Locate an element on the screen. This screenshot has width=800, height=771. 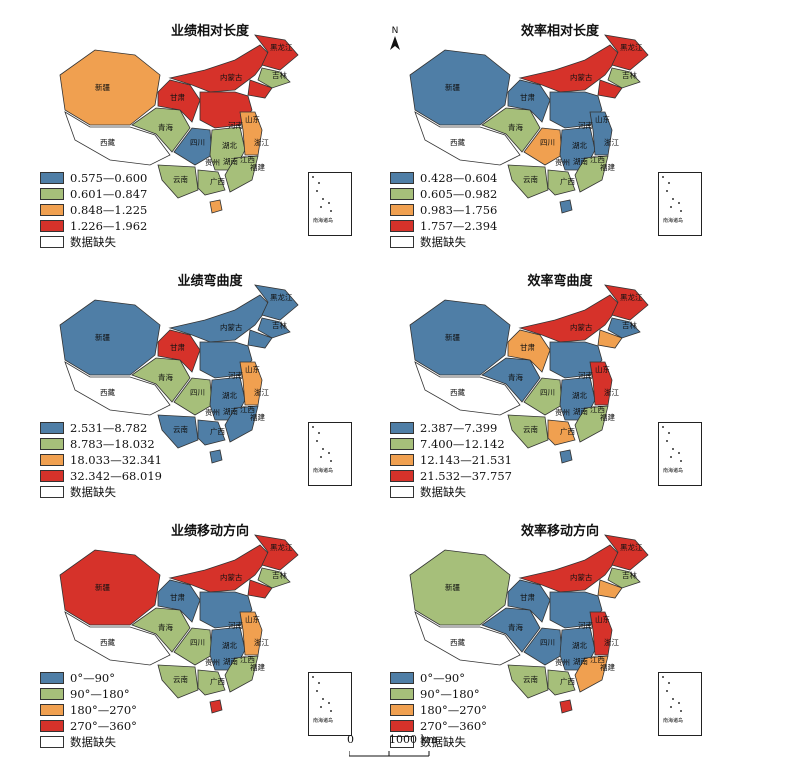
legend-label: 0°—90° is located at coordinates (92, 678).